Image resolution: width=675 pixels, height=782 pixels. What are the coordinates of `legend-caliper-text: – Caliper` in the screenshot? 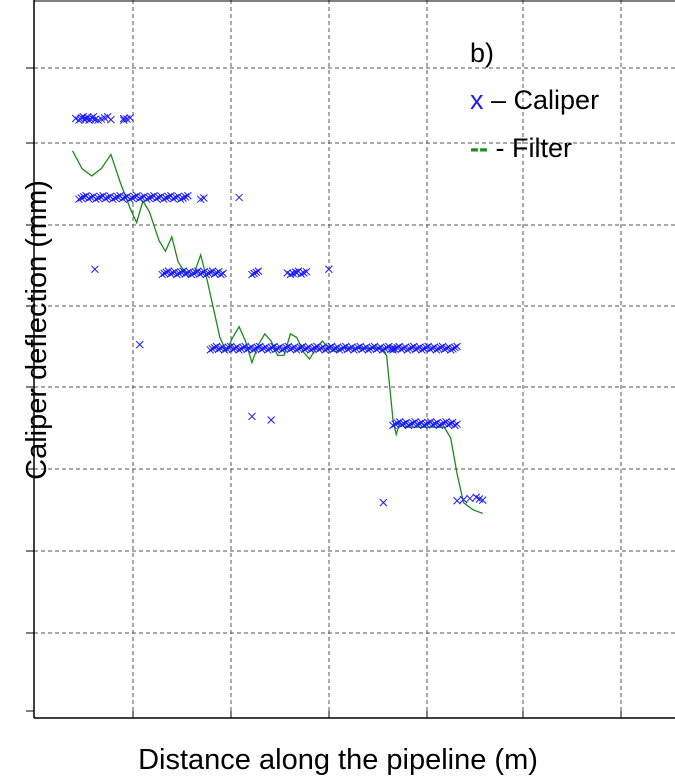 It's located at (542, 100).